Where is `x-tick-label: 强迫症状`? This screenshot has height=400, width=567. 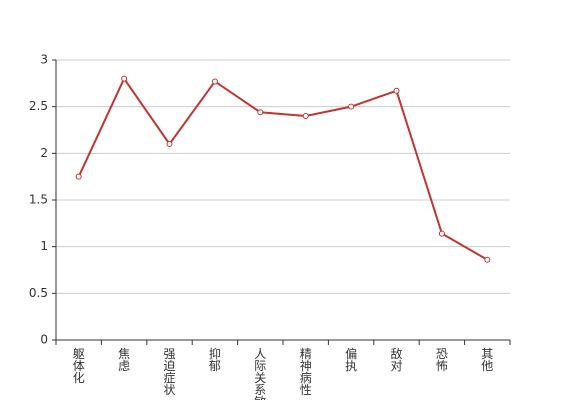
x-tick-label: 强迫症状 is located at coordinates (169, 372).